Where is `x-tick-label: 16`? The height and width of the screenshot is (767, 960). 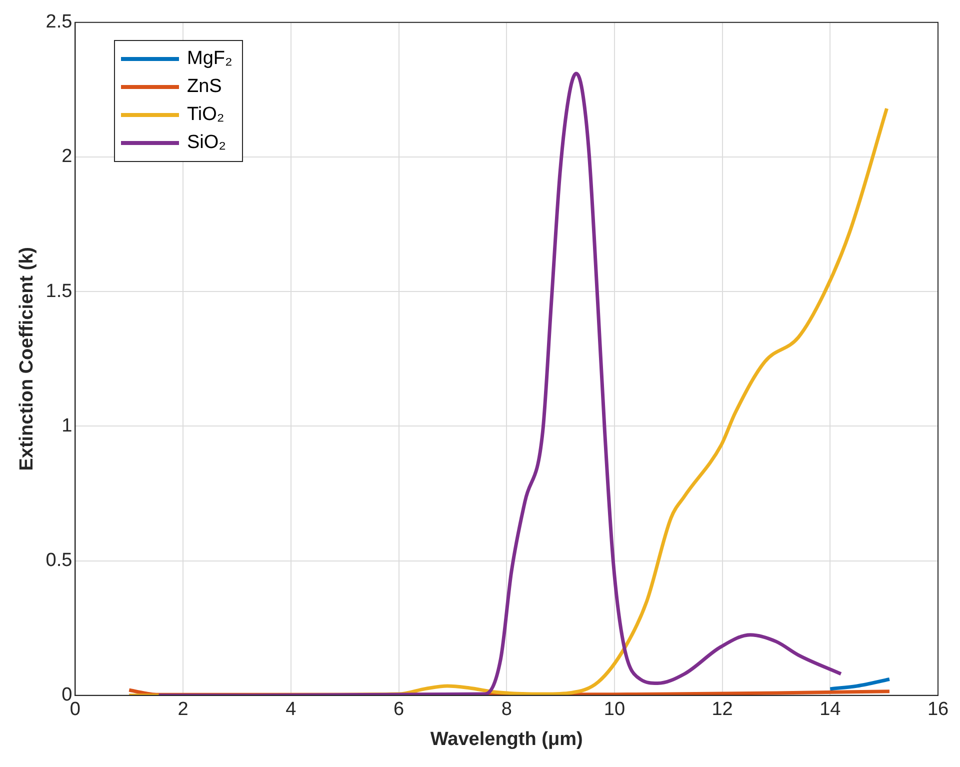 x-tick-label: 16 is located at coordinates (938, 709).